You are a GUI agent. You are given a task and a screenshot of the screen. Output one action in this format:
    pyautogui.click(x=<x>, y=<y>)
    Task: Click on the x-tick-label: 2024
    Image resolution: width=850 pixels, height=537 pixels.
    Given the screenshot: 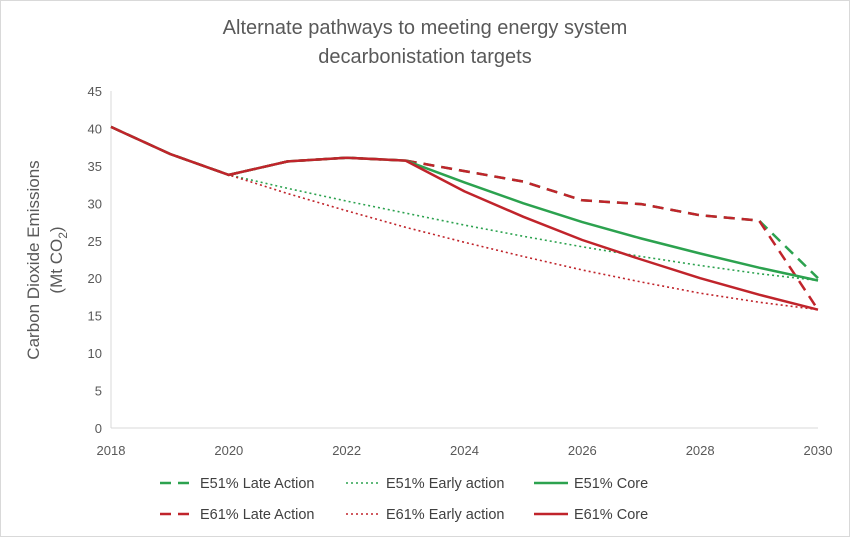 What is the action you would take?
    pyautogui.click(x=464, y=450)
    